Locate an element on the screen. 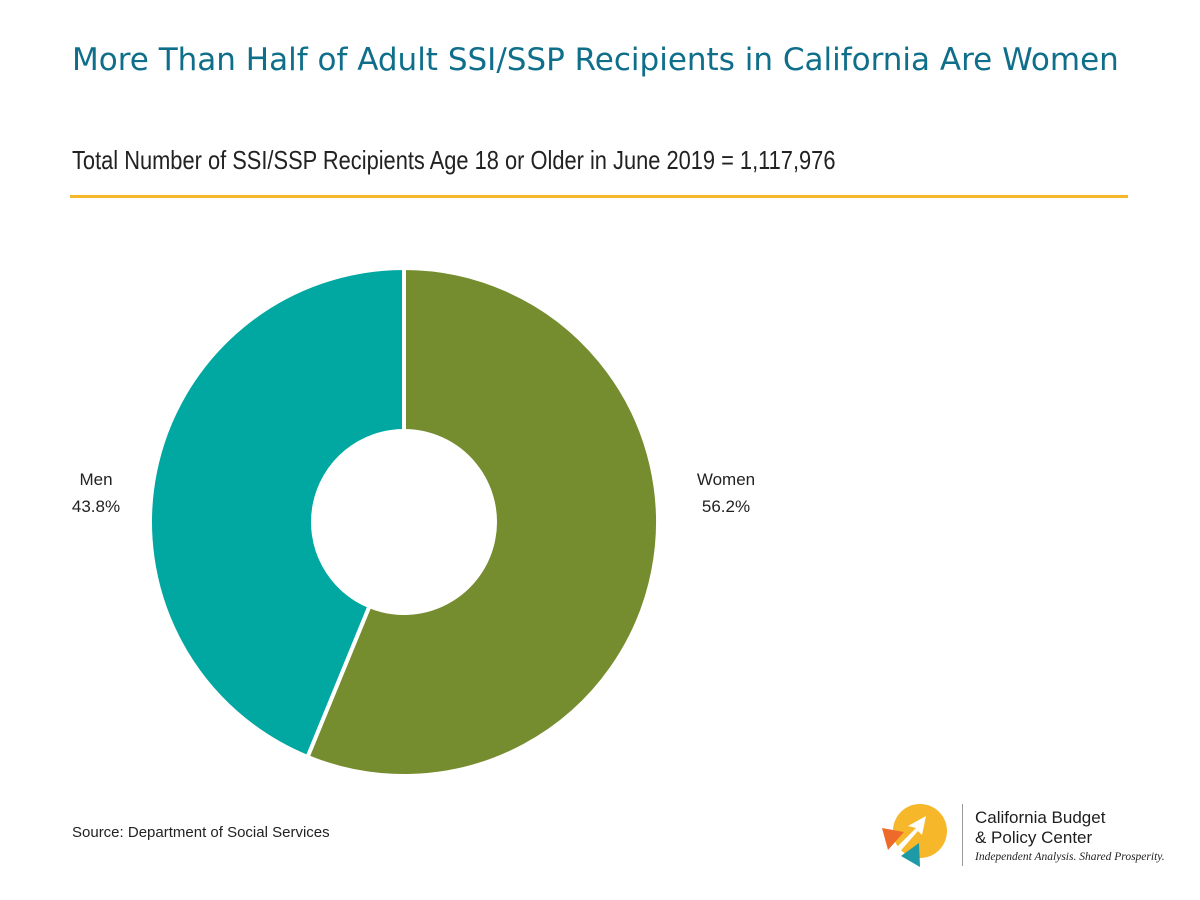  logo-teal-triangle is located at coordinates (910, 855).